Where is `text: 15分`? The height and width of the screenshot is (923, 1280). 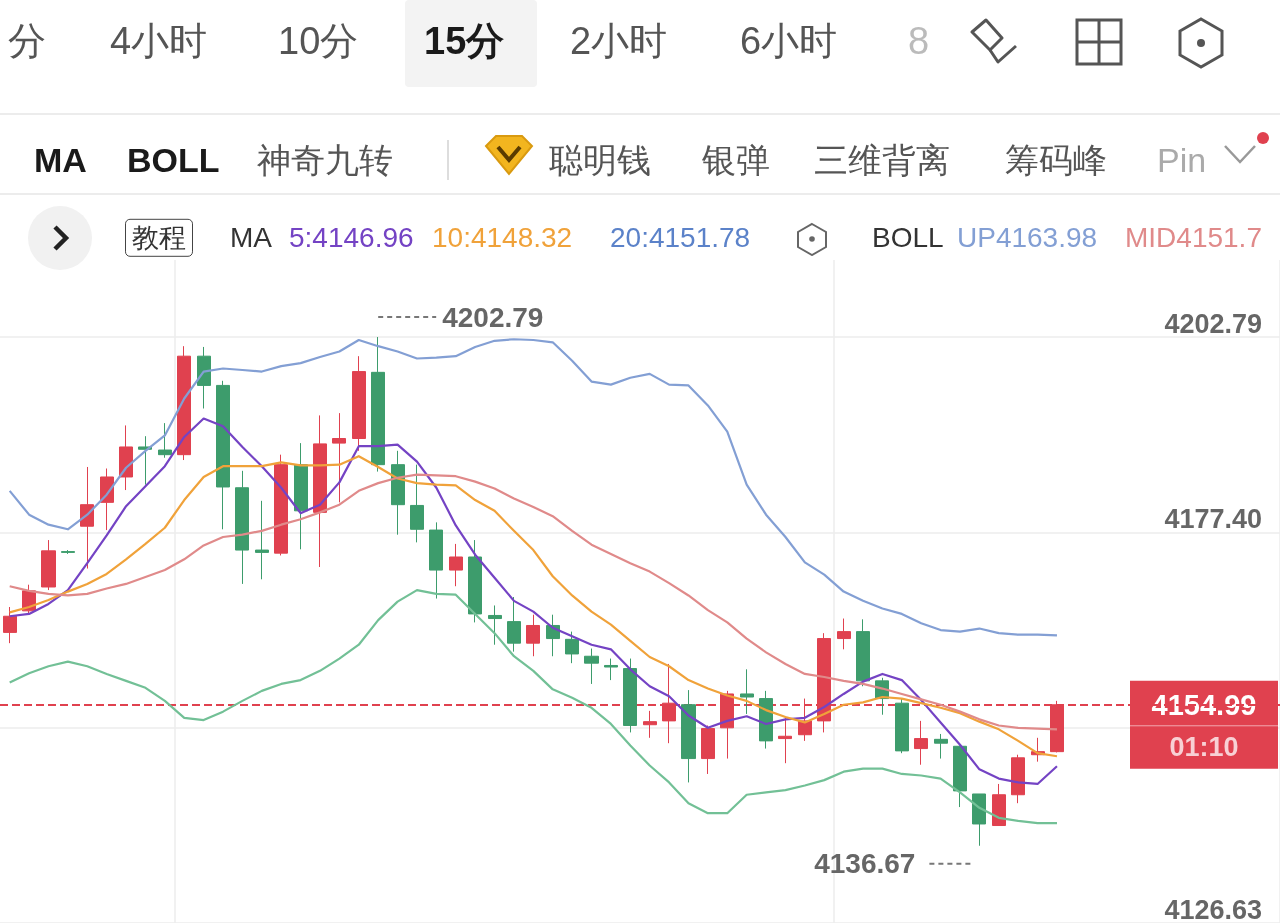 text: 15分 is located at coordinates (464, 42).